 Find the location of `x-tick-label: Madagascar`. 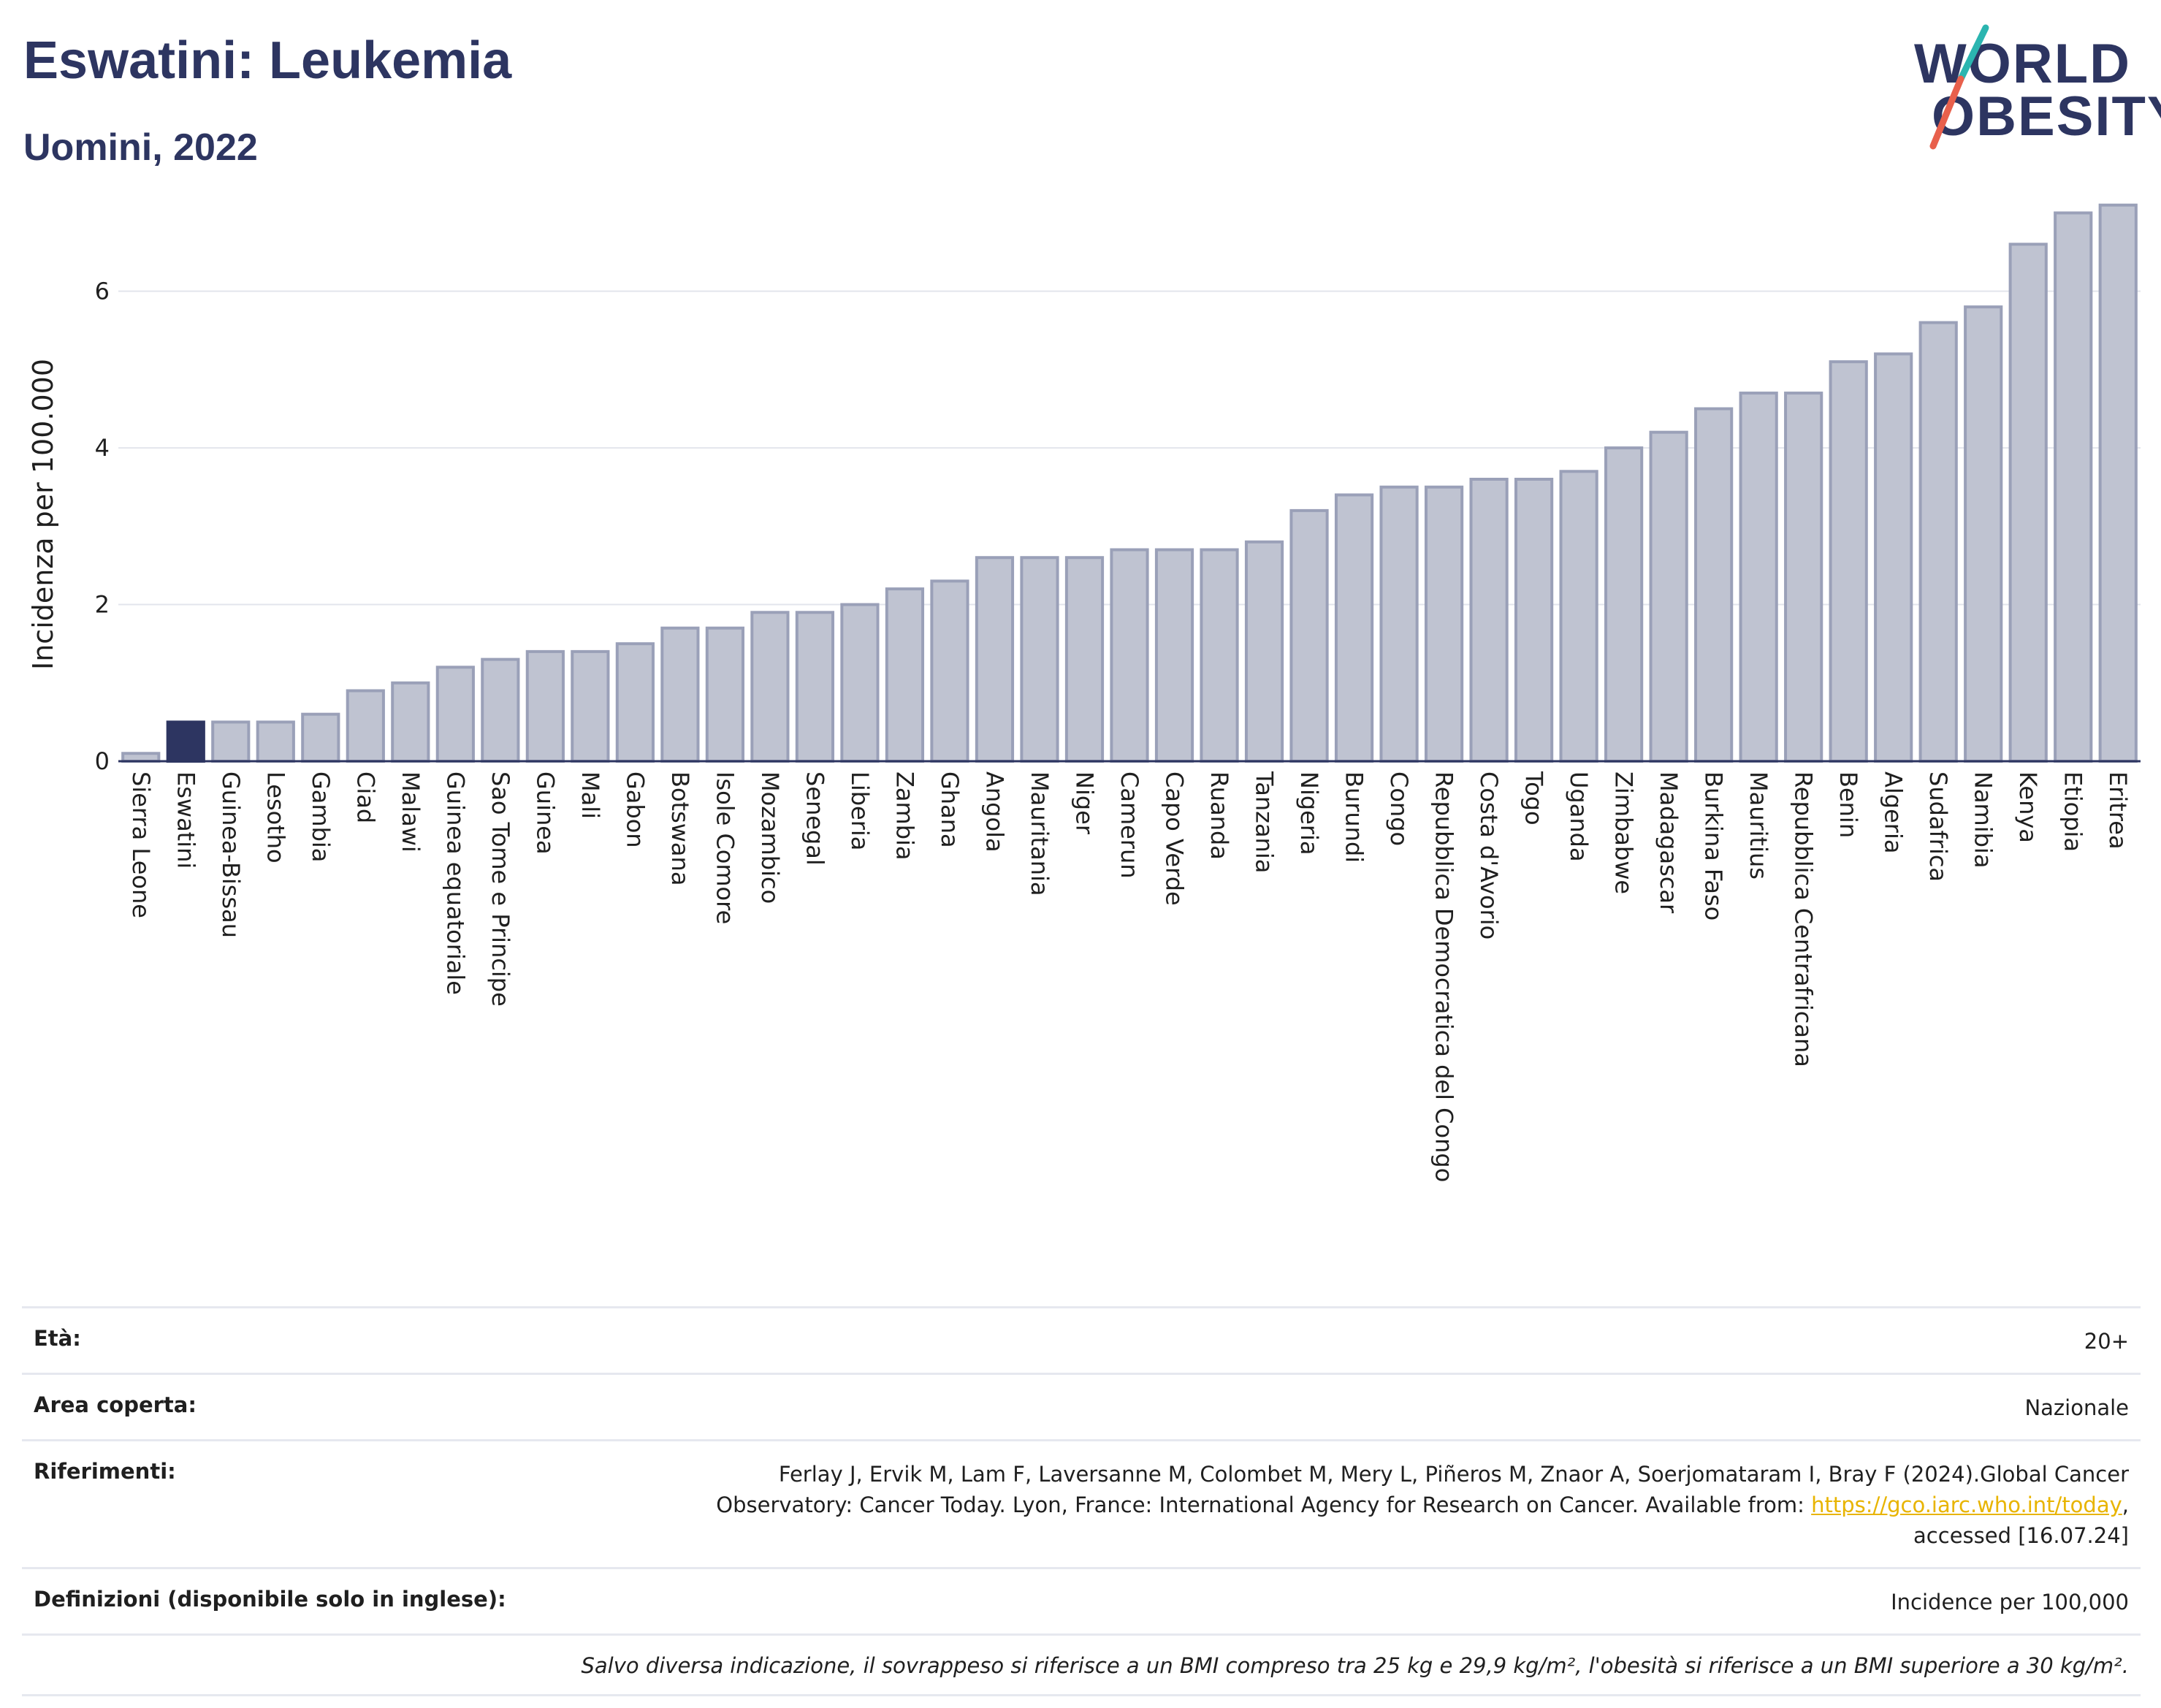

x-tick-label: Madagascar is located at coordinates (1668, 843).